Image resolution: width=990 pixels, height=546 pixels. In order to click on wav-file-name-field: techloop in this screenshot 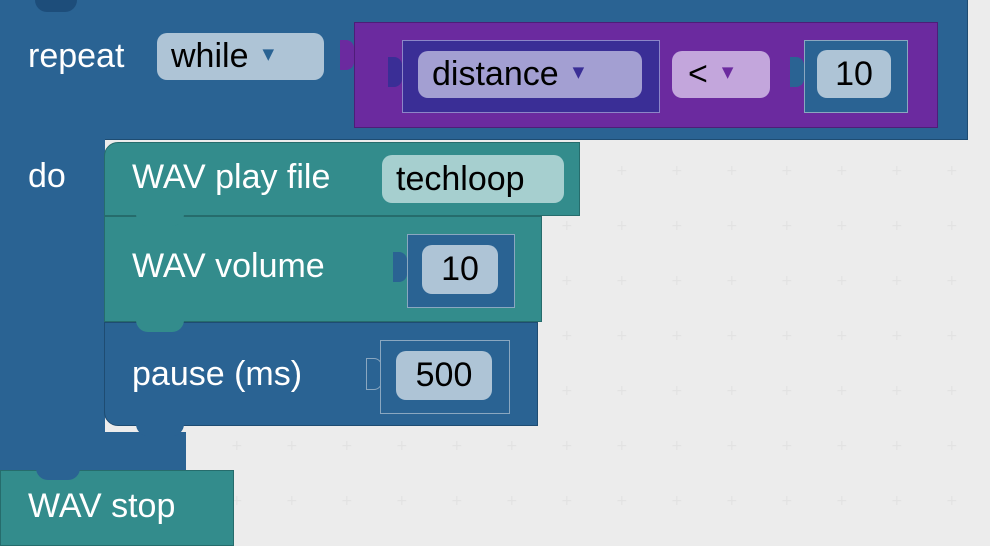, I will do `click(473, 179)`.